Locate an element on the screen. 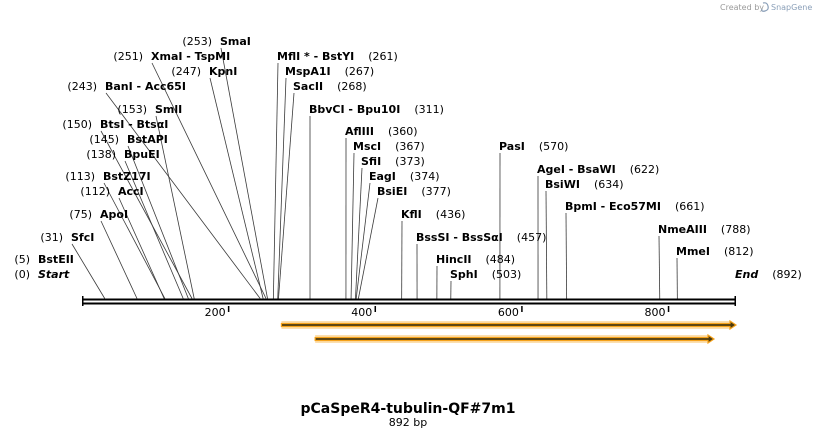 The height and width of the screenshot is (438, 818). cut-site-xmai: (251) XmaI - TspMI is located at coordinates (171, 56).